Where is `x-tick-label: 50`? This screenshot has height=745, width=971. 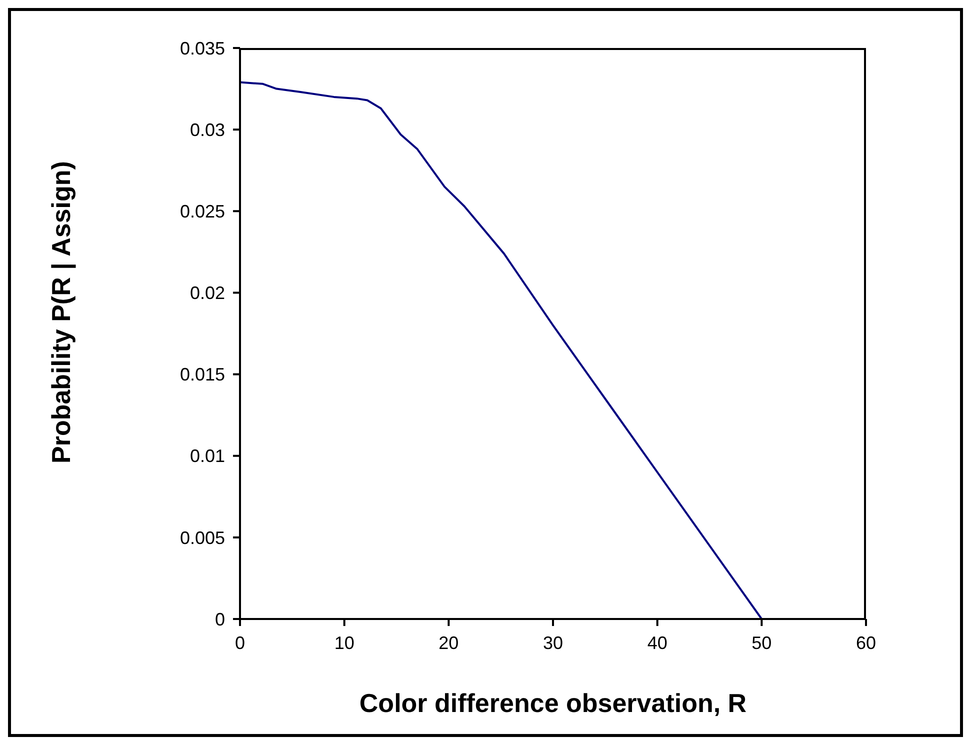 x-tick-label: 50 is located at coordinates (762, 642).